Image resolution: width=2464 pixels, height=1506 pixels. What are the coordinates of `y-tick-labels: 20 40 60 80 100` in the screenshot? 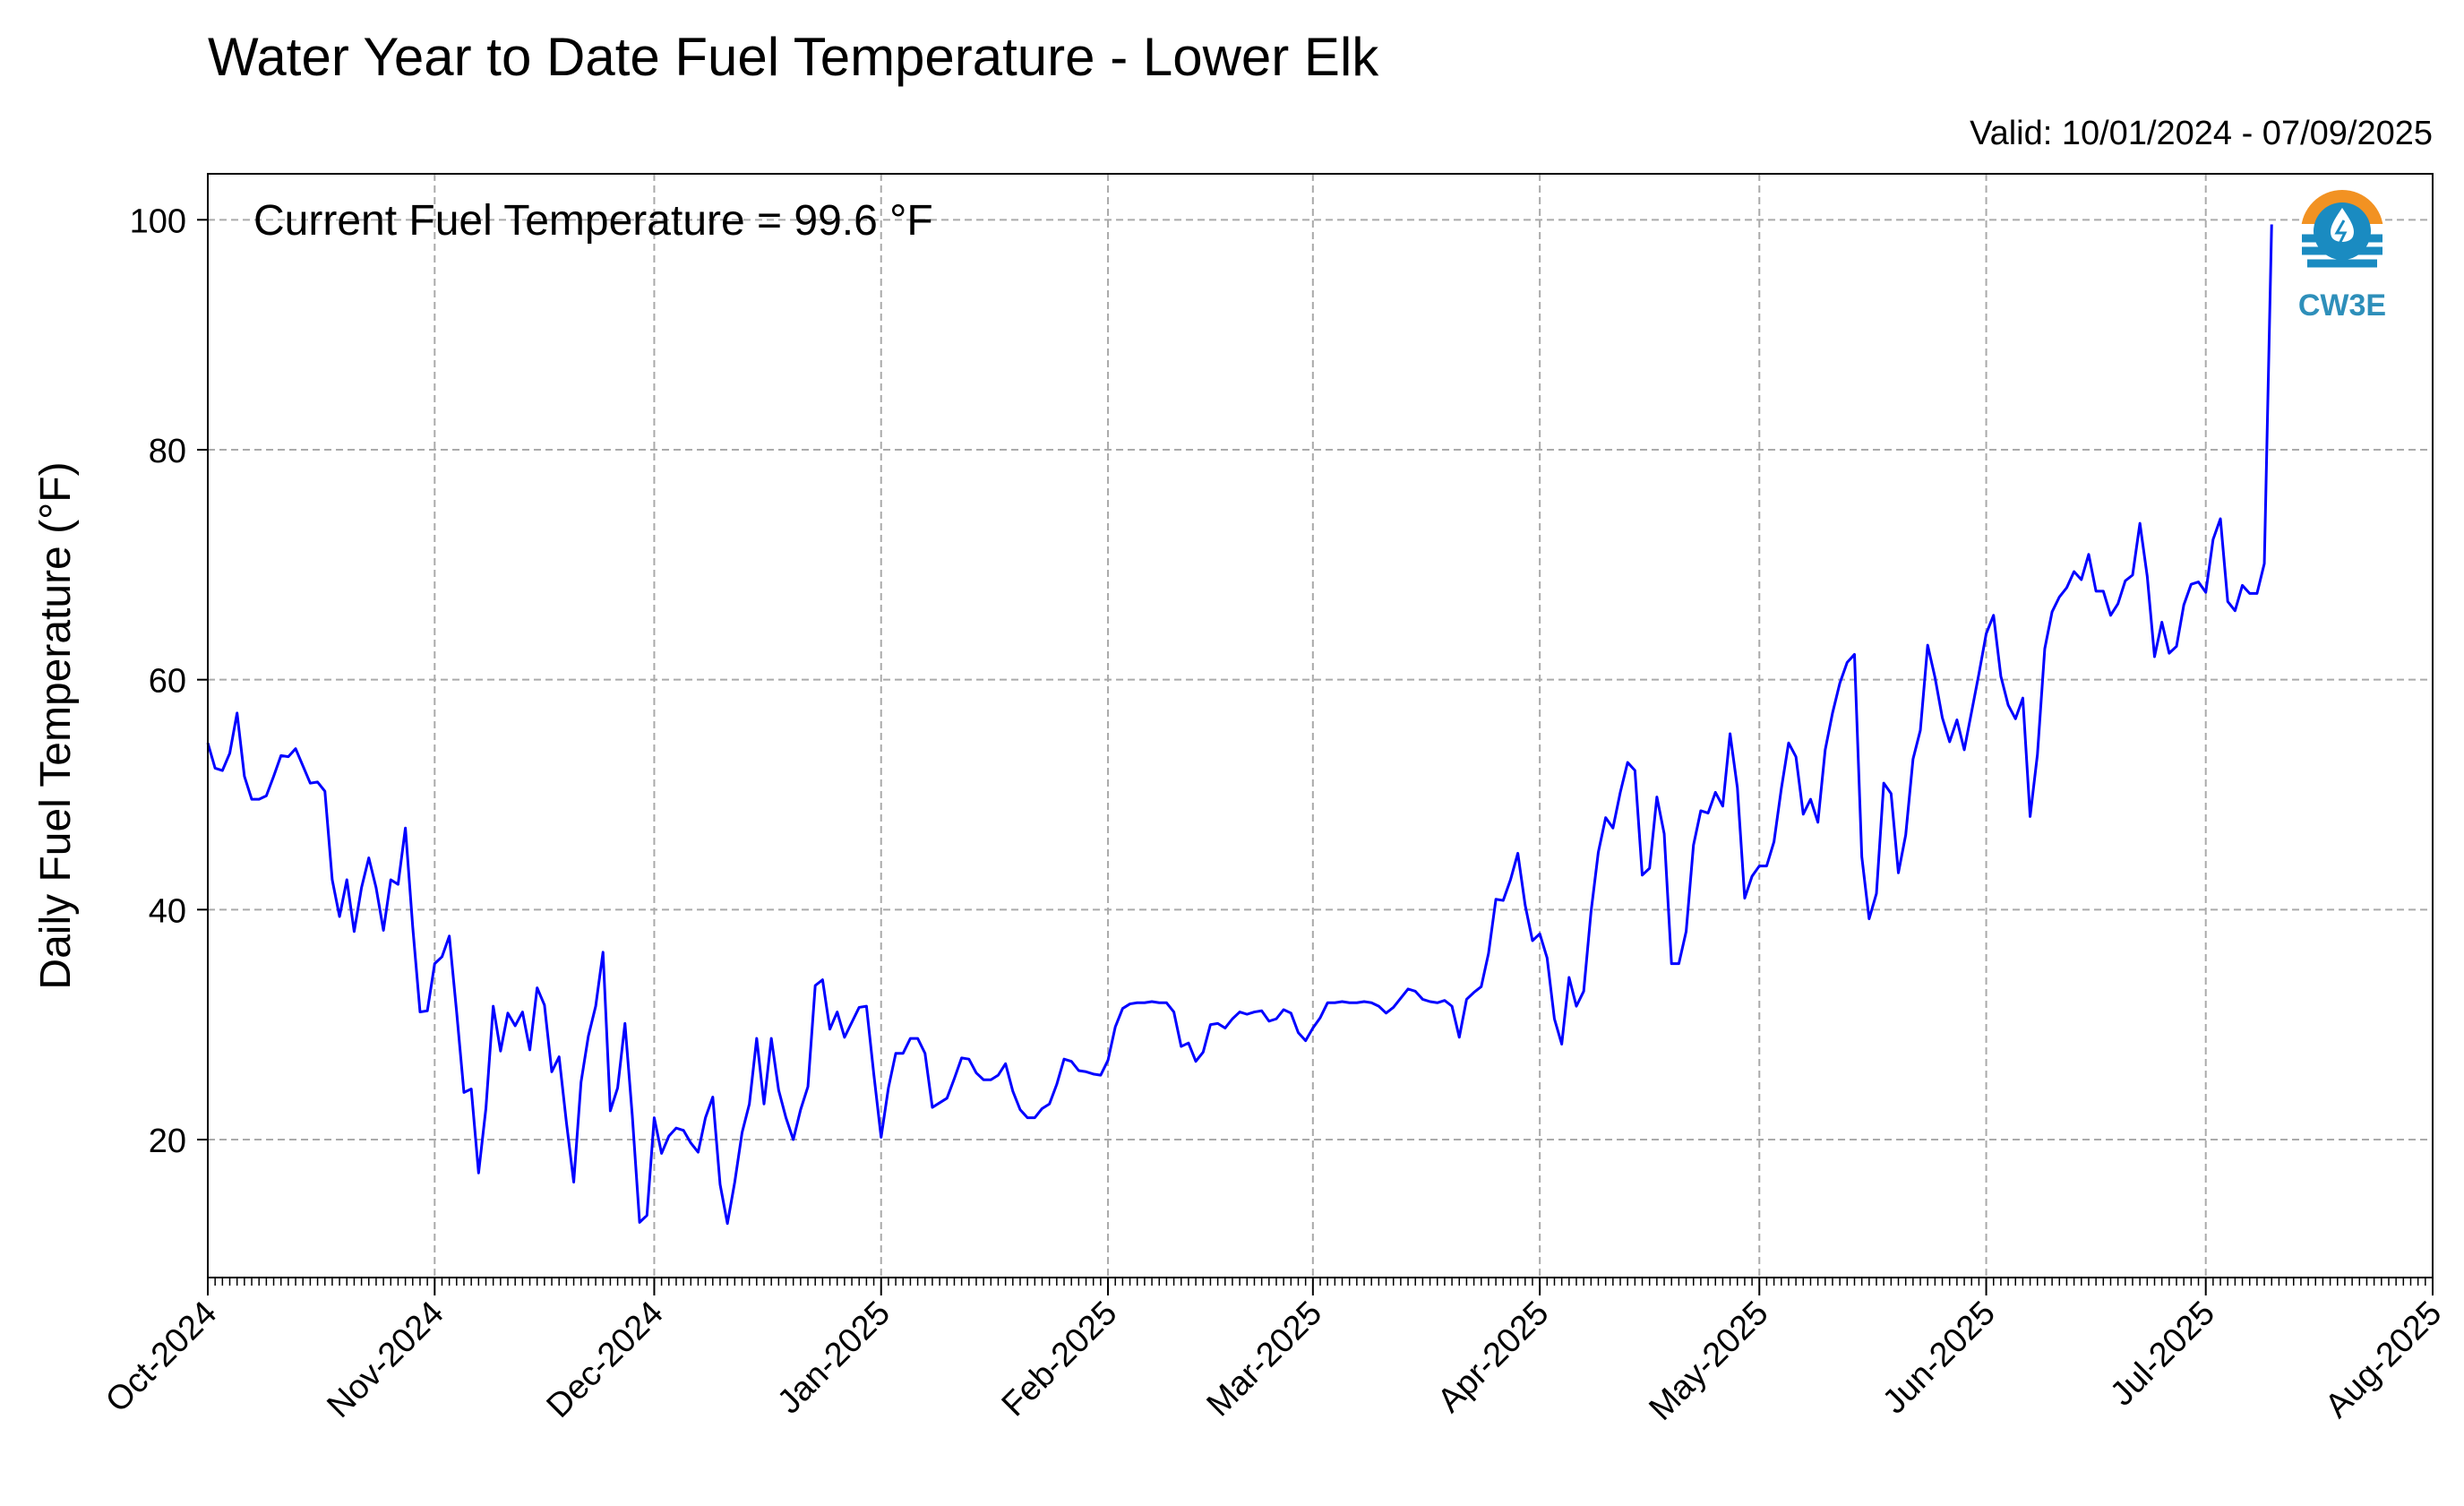 It's located at (158, 681).